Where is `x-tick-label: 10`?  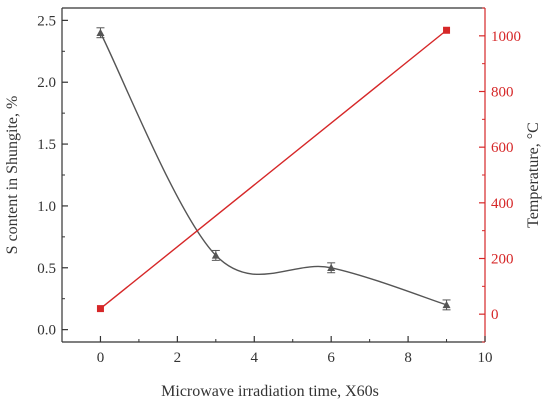
x-tick-label: 10 is located at coordinates (485, 358).